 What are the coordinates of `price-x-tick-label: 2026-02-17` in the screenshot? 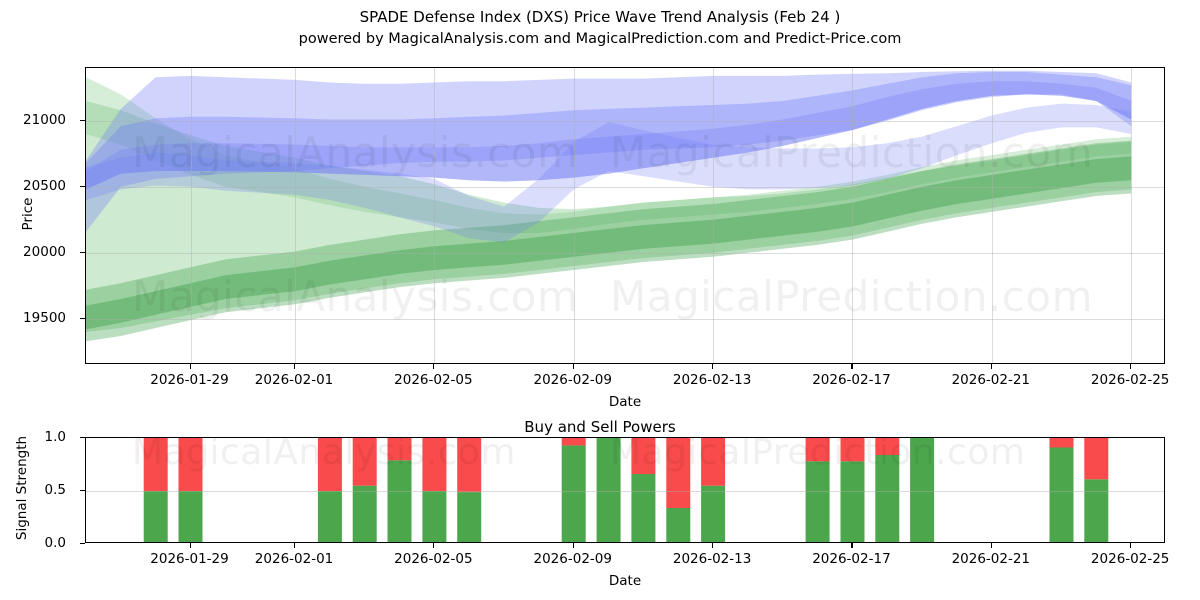 It's located at (851, 380).